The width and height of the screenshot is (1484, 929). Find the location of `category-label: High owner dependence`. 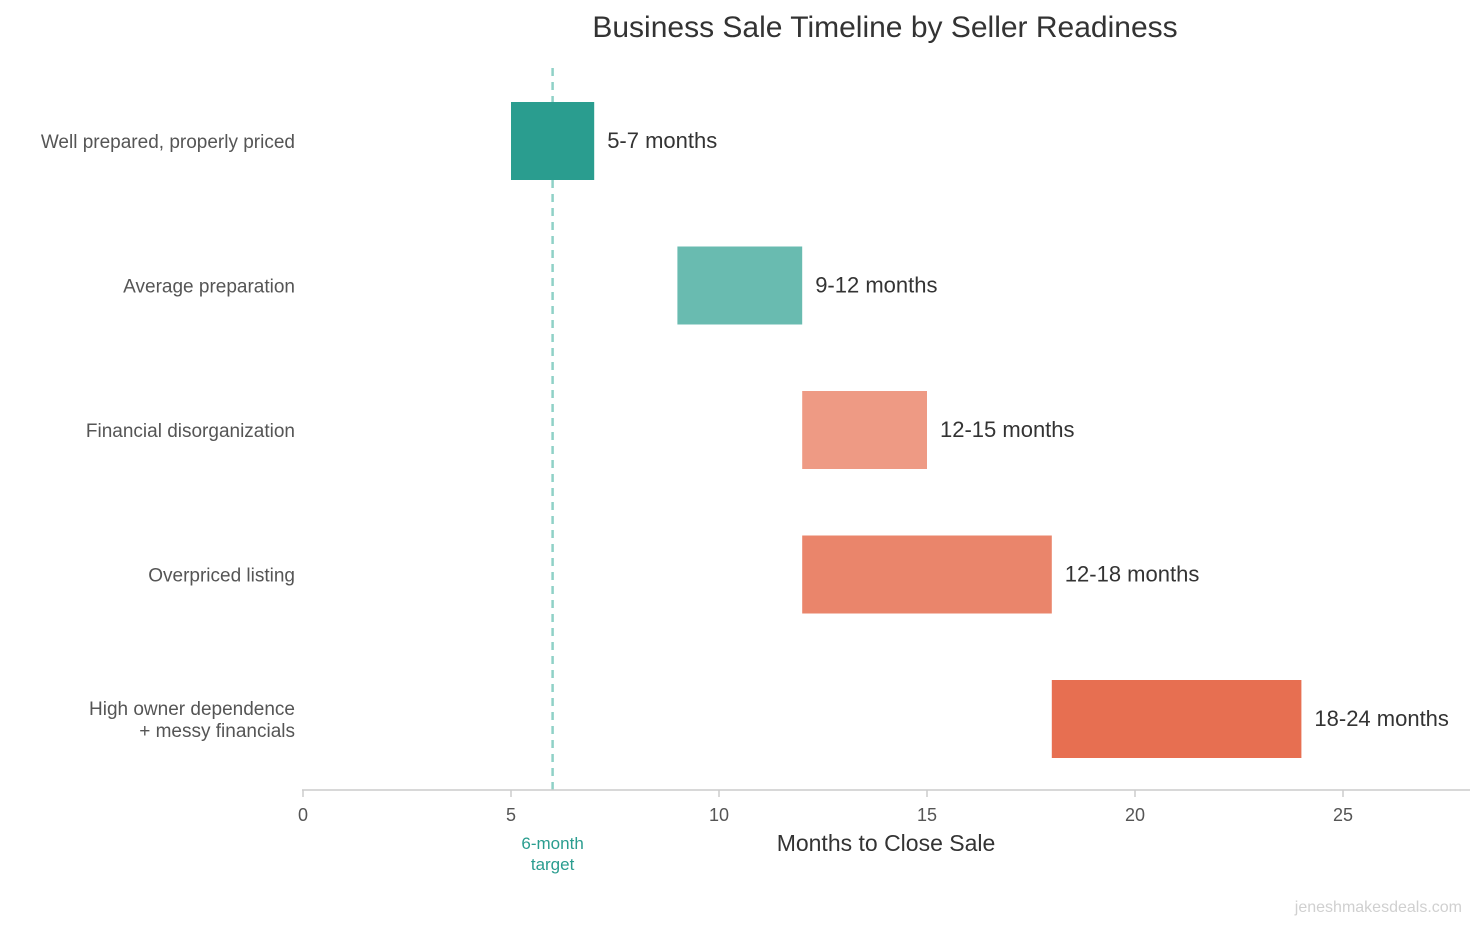

category-label: High owner dependence is located at coordinates (192, 709).